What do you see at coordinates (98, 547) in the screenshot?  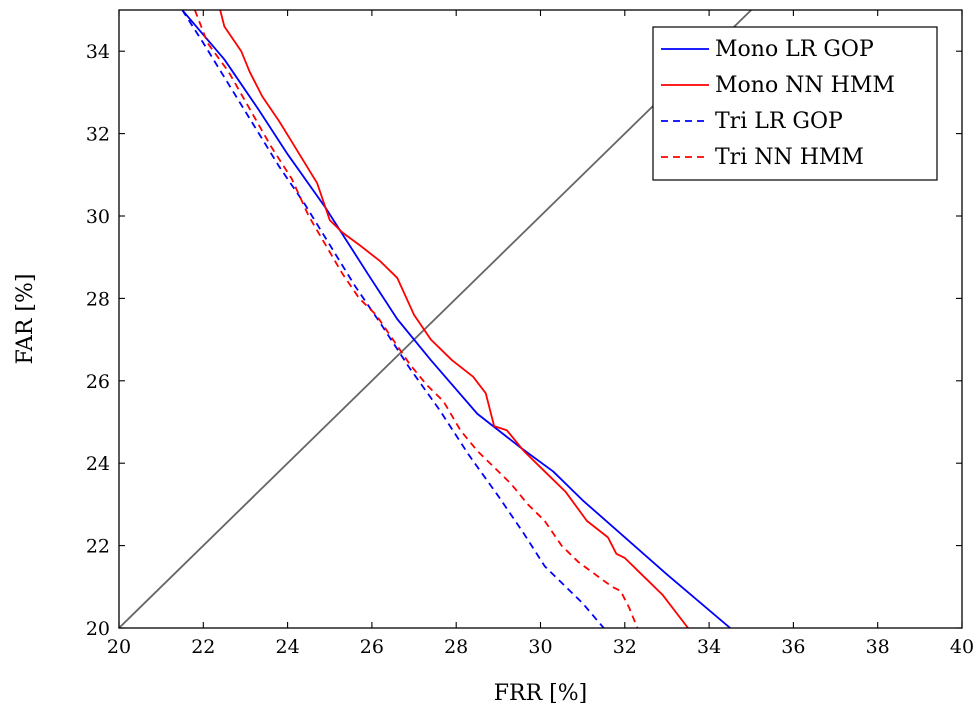 I see `y-tick-label: 22` at bounding box center [98, 547].